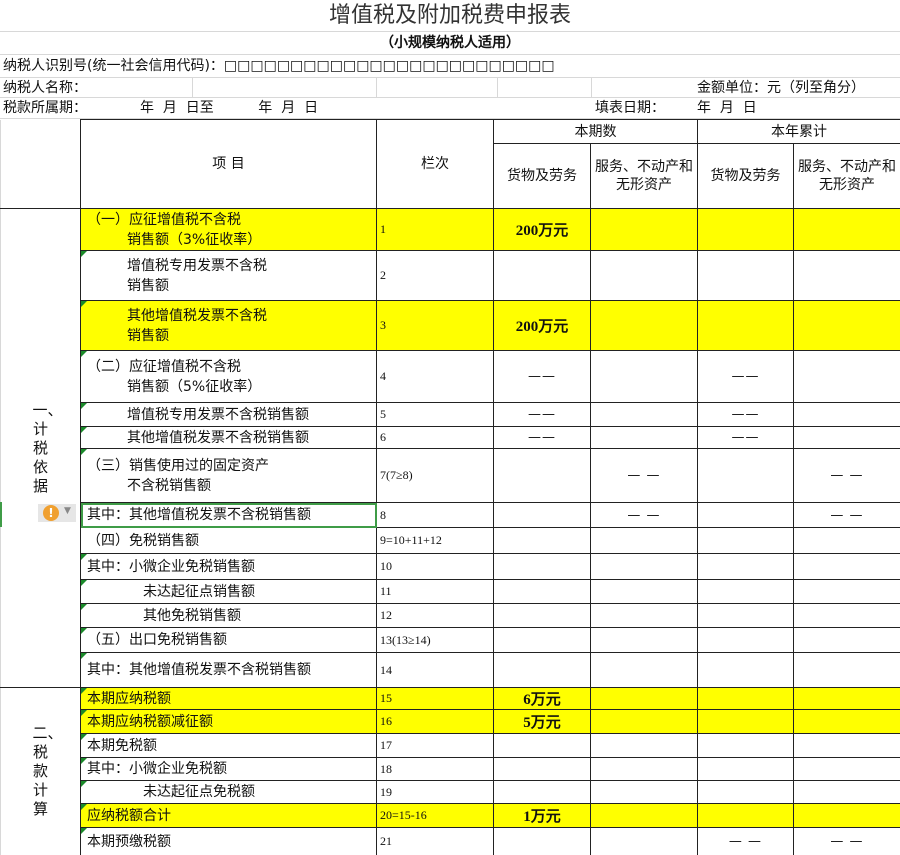 This screenshot has height=855, width=900. What do you see at coordinates (228, 591) in the screenshot?
I see `item-cell: 未达起征点销售额` at bounding box center [228, 591].